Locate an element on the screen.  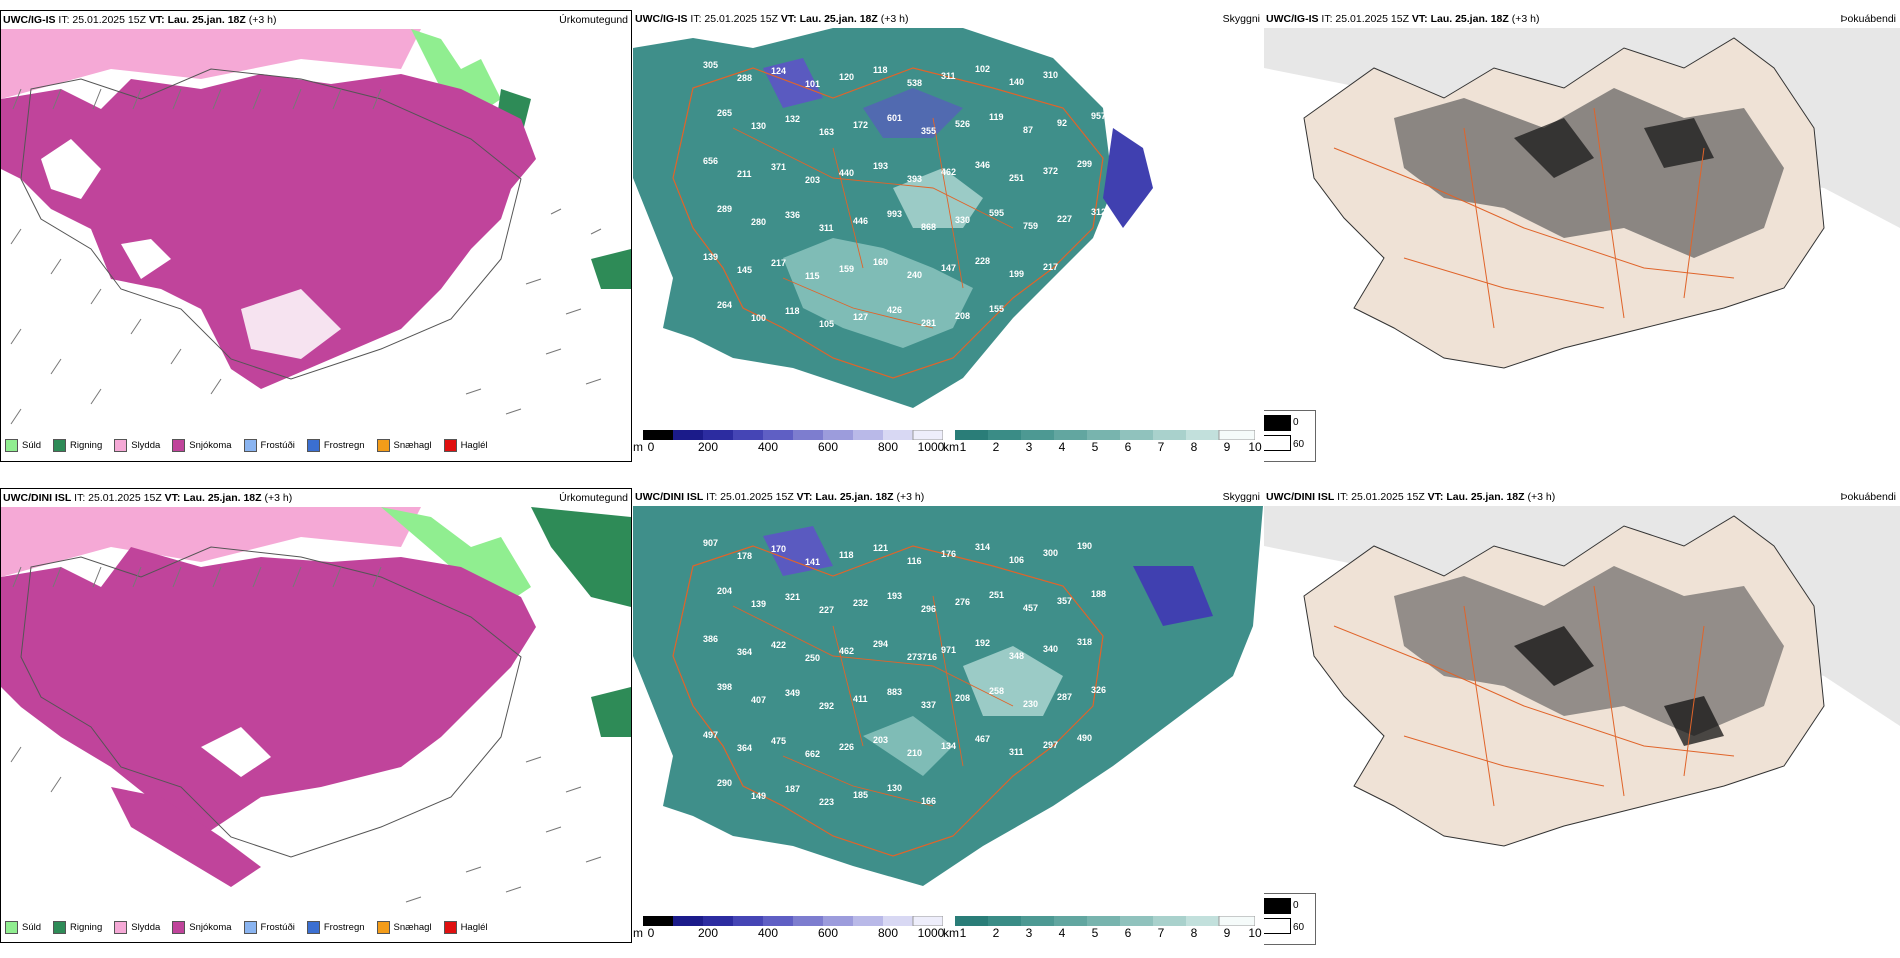
station-value: 393 is located at coordinates (914, 179).